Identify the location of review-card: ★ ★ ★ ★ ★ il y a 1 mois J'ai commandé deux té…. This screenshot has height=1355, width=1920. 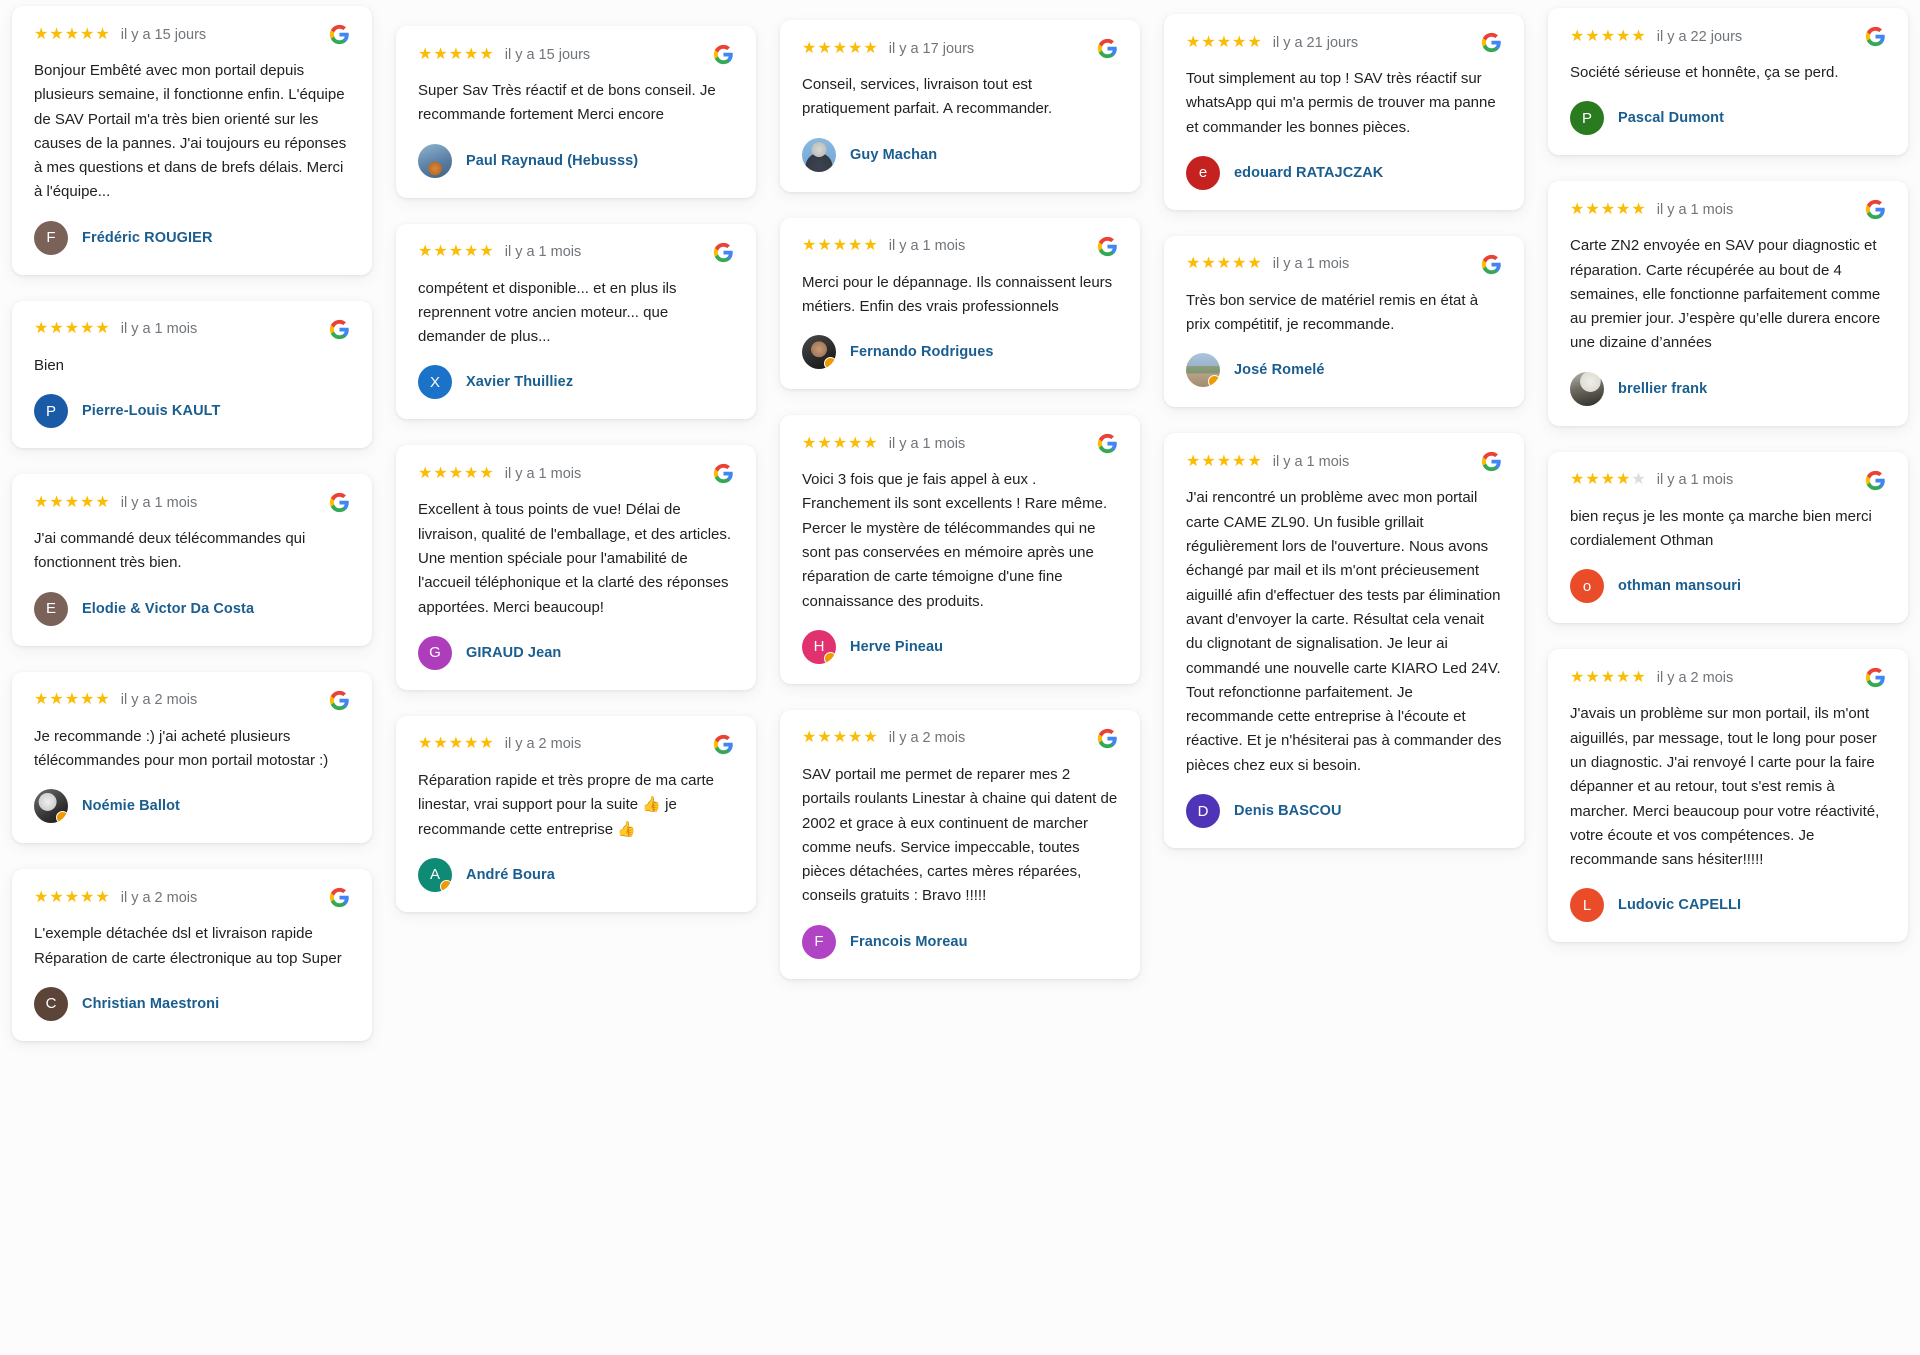
(192, 560).